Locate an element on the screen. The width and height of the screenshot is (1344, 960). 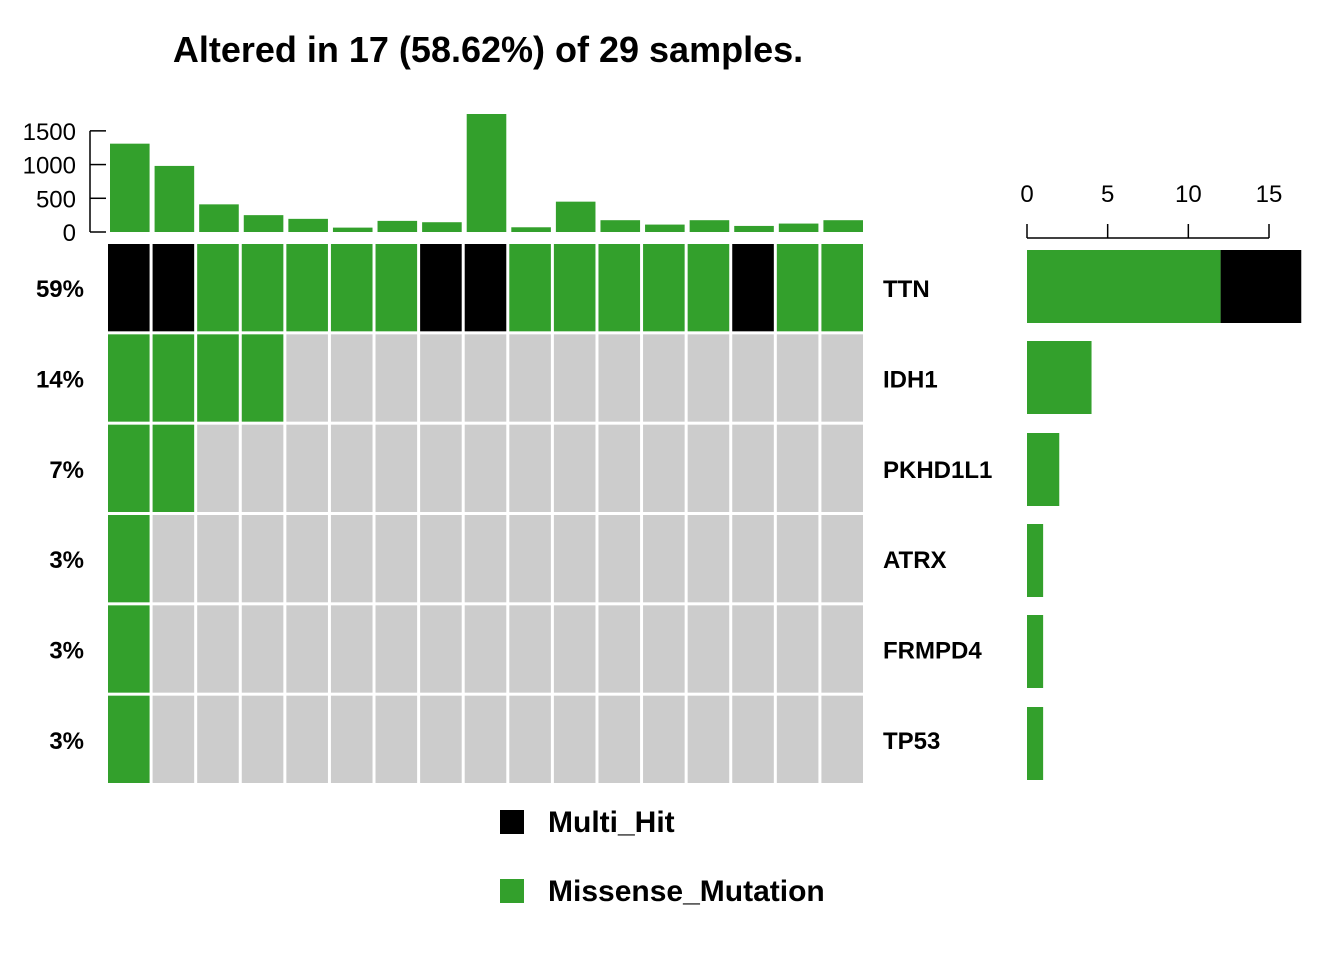
count-tick-label: 10 is located at coordinates (1188, 194).